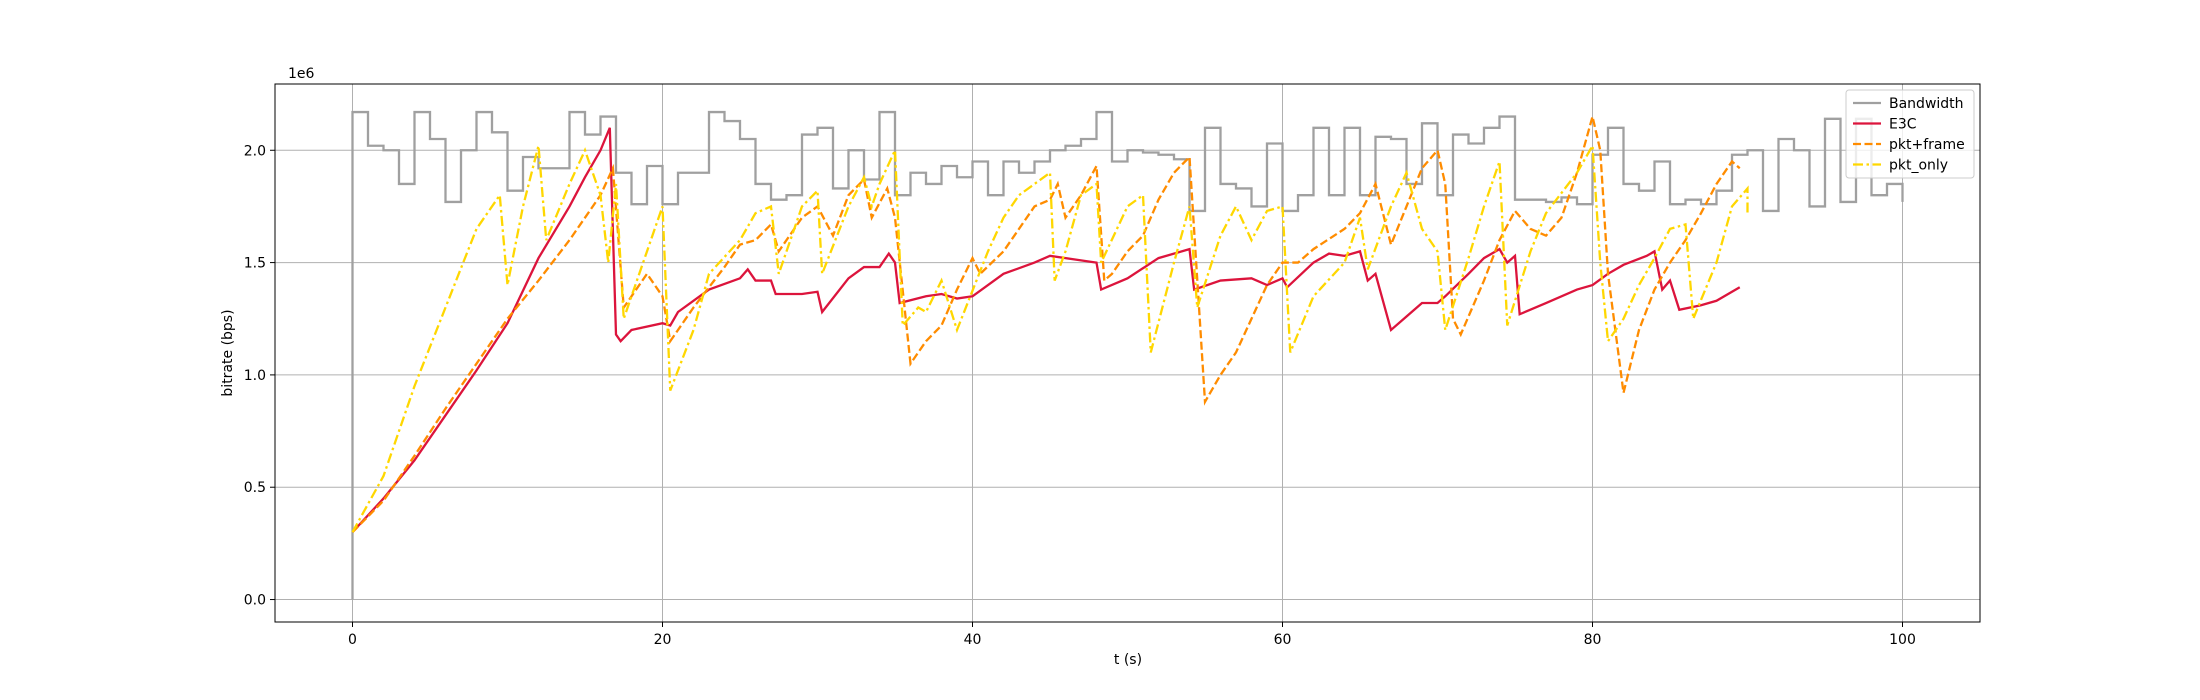 This screenshot has height=700, width=2200. What do you see at coordinates (255, 488) in the screenshot?
I see `y-tick-label: 0.5` at bounding box center [255, 488].